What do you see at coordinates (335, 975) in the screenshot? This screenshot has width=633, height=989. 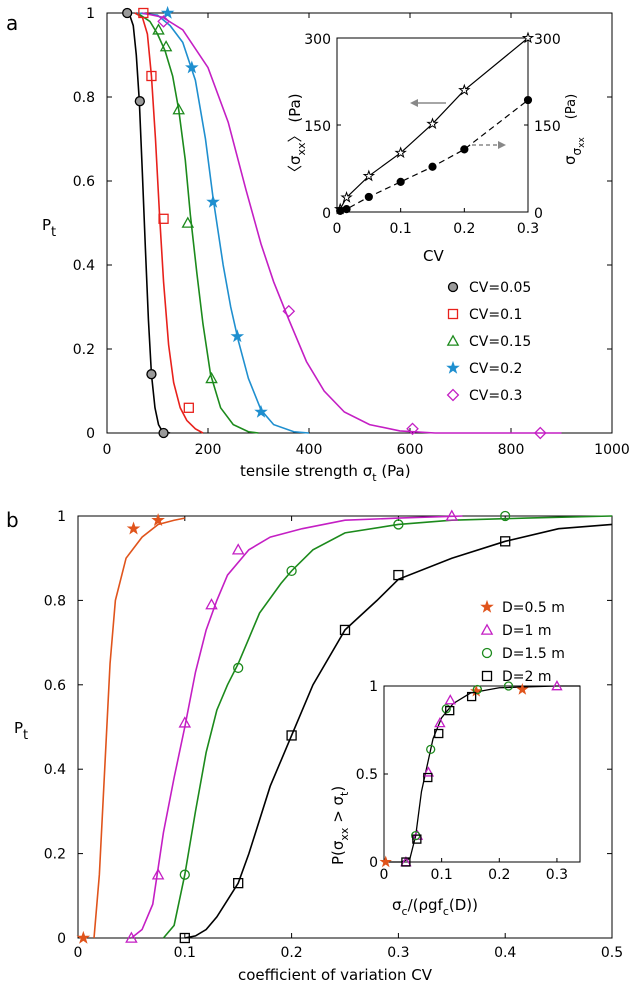 I see `panel-b-xlabel: coefficient of variation CV` at bounding box center [335, 975].